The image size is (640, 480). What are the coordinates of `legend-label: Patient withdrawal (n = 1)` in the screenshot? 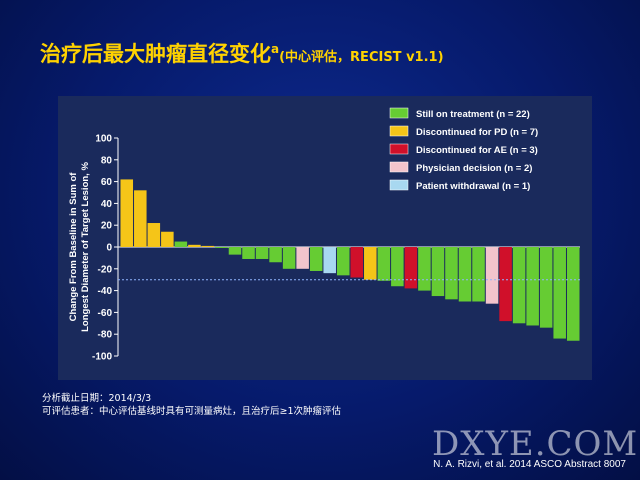 It's located at (473, 186).